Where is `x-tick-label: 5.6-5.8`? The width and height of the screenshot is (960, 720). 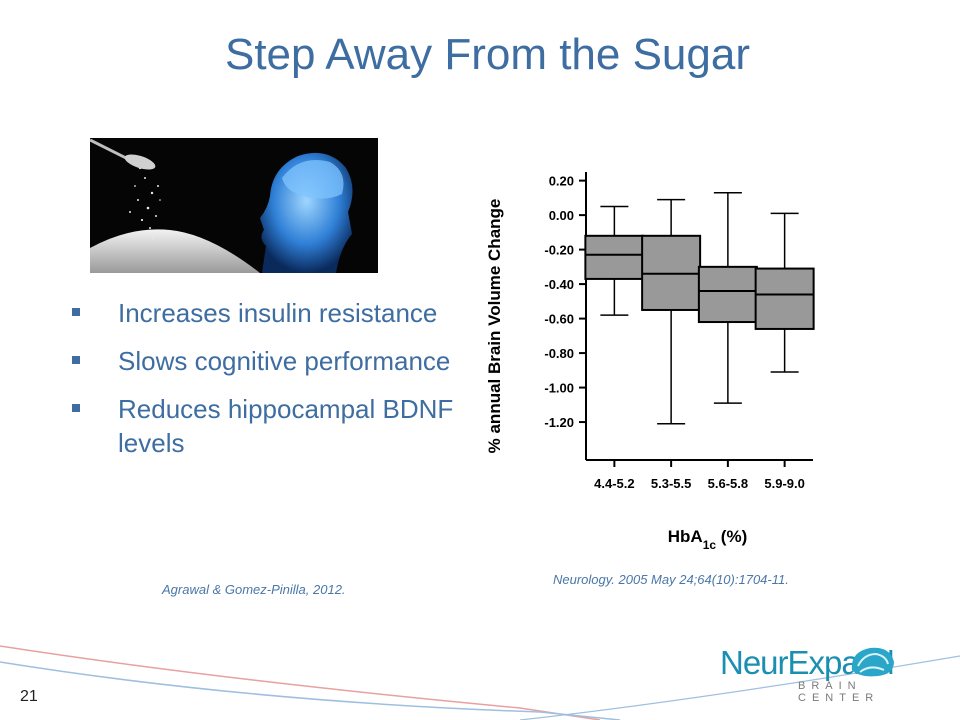
x-tick-label: 5.6-5.8 is located at coordinates (728, 483).